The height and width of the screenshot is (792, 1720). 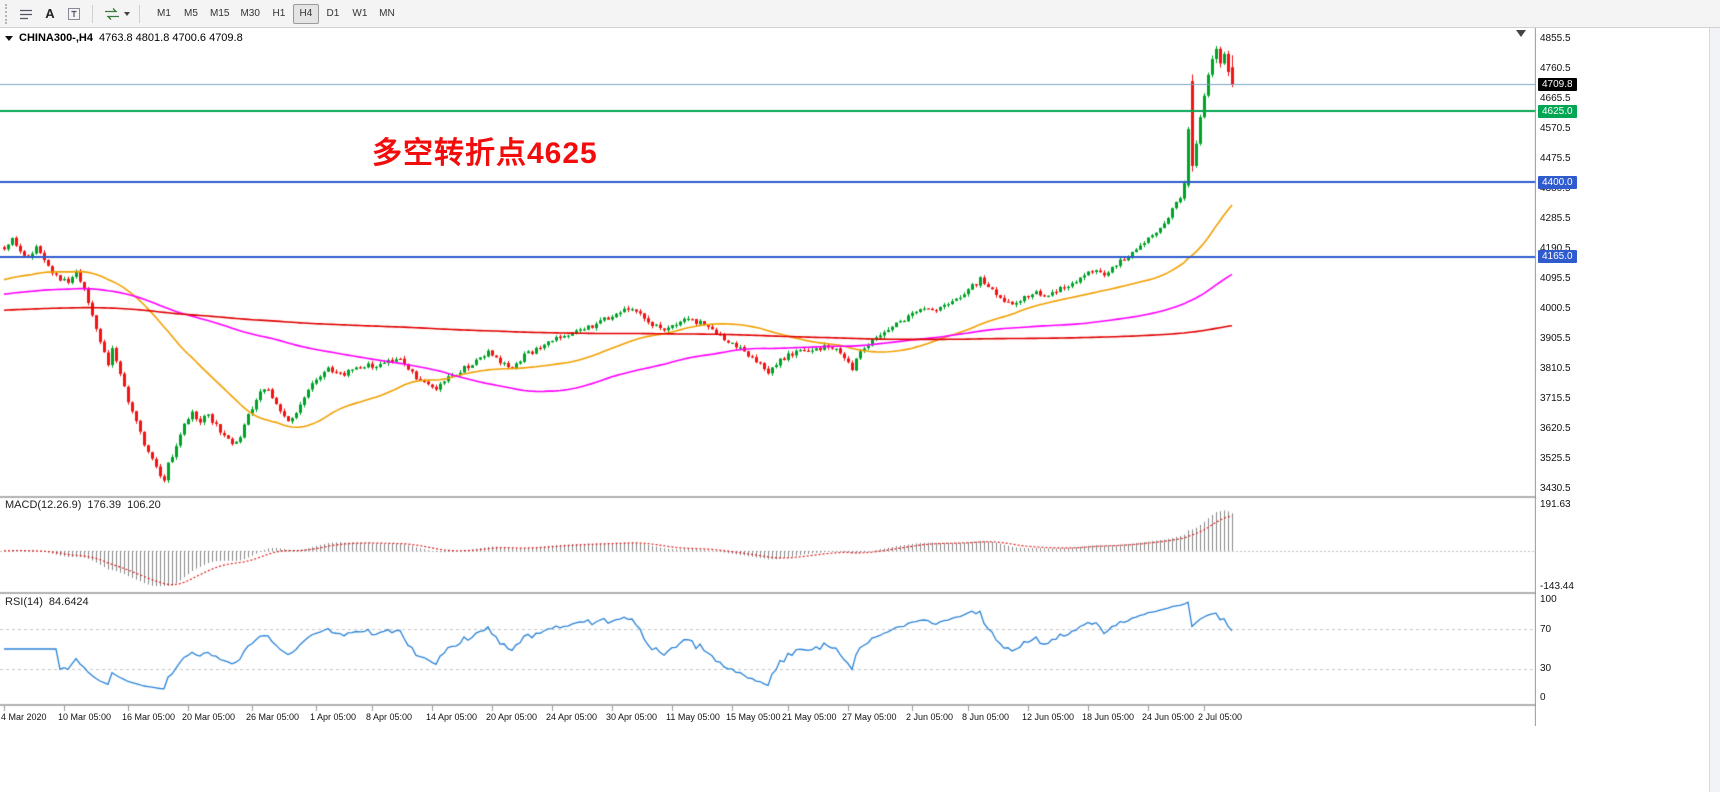 I want to click on time-tick-label: 26 Mar 05:00, so click(x=273, y=717).